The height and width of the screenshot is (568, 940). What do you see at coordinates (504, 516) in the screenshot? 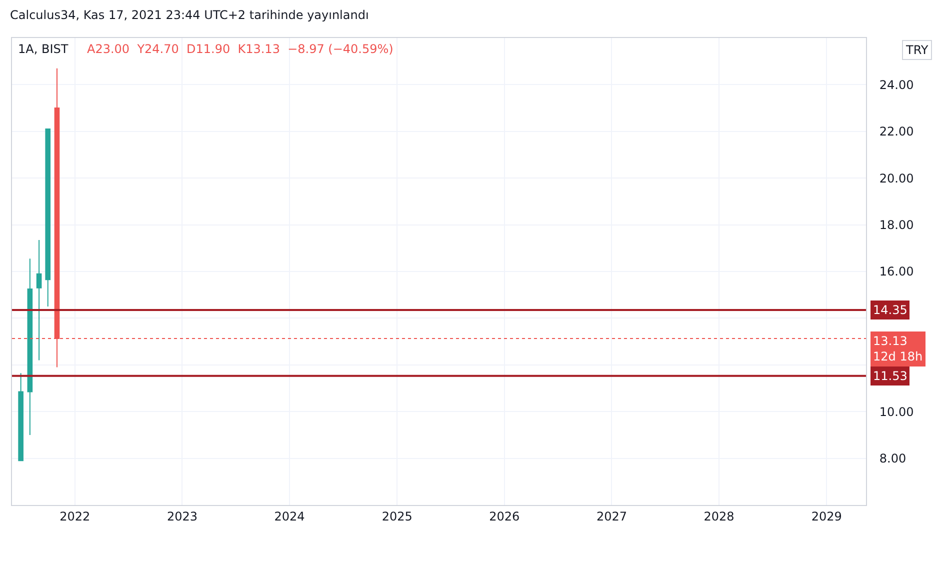
I see `x-tick-label: 2026` at bounding box center [504, 516].